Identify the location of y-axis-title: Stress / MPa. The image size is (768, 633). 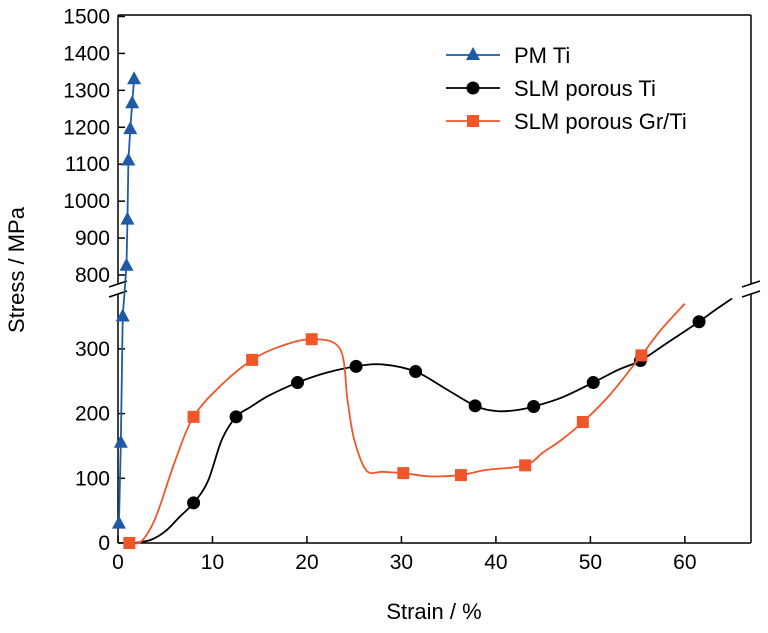
(16, 269).